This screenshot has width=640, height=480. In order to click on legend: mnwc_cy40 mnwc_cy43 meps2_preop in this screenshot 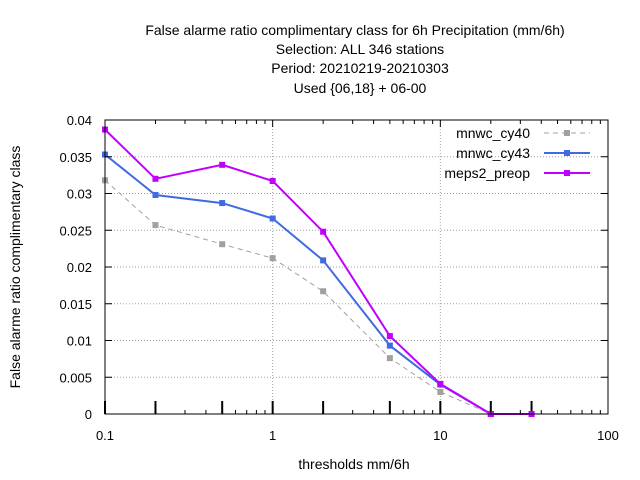, I will do `click(517, 153)`.